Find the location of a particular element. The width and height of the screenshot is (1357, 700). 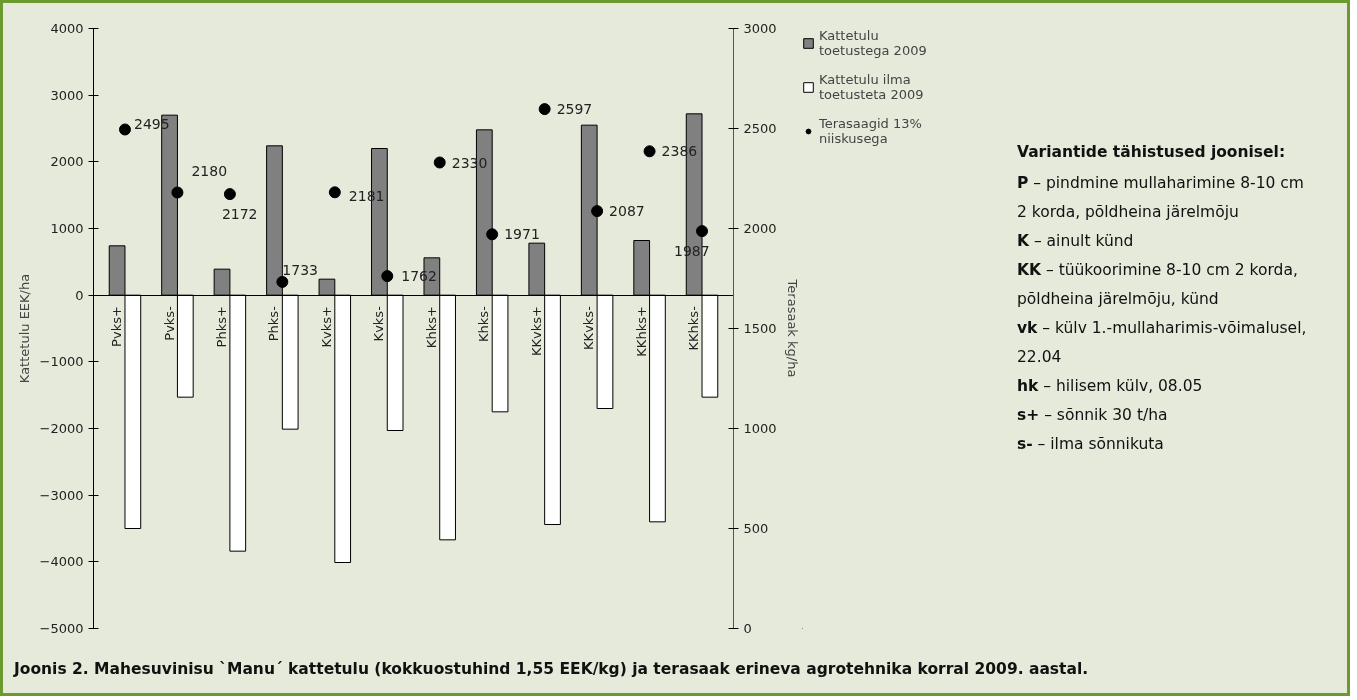

text: s+ – sõnnik 30 t/ha is located at coordinates (1093, 415).